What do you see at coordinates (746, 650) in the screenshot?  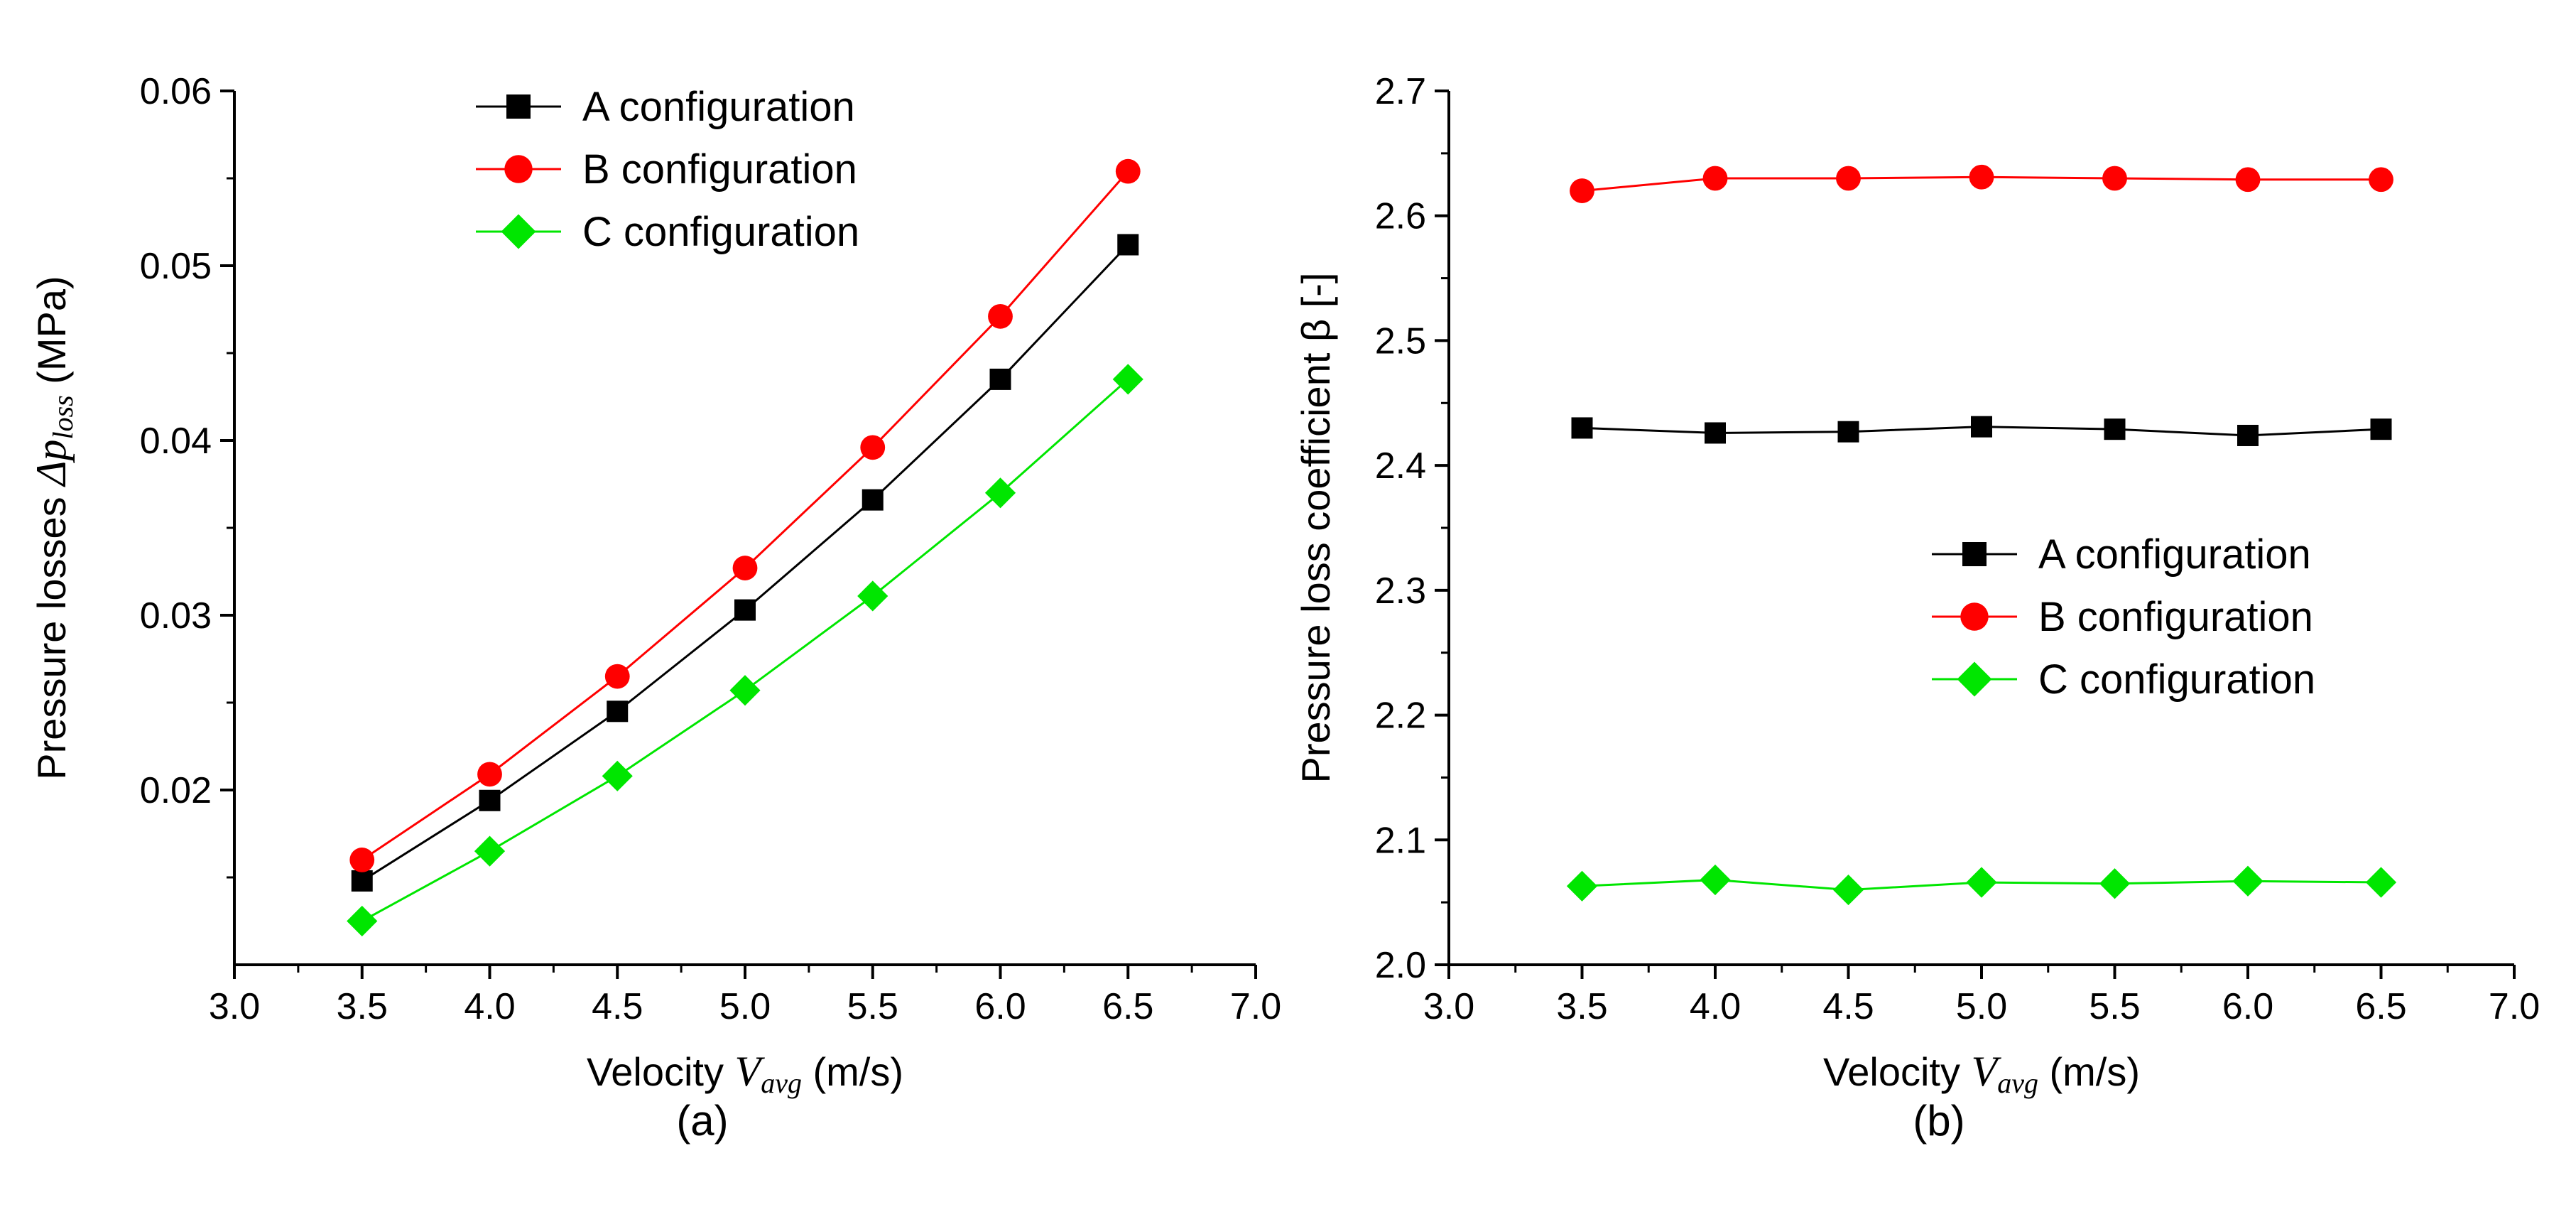 I see `series-line-diamond` at bounding box center [746, 650].